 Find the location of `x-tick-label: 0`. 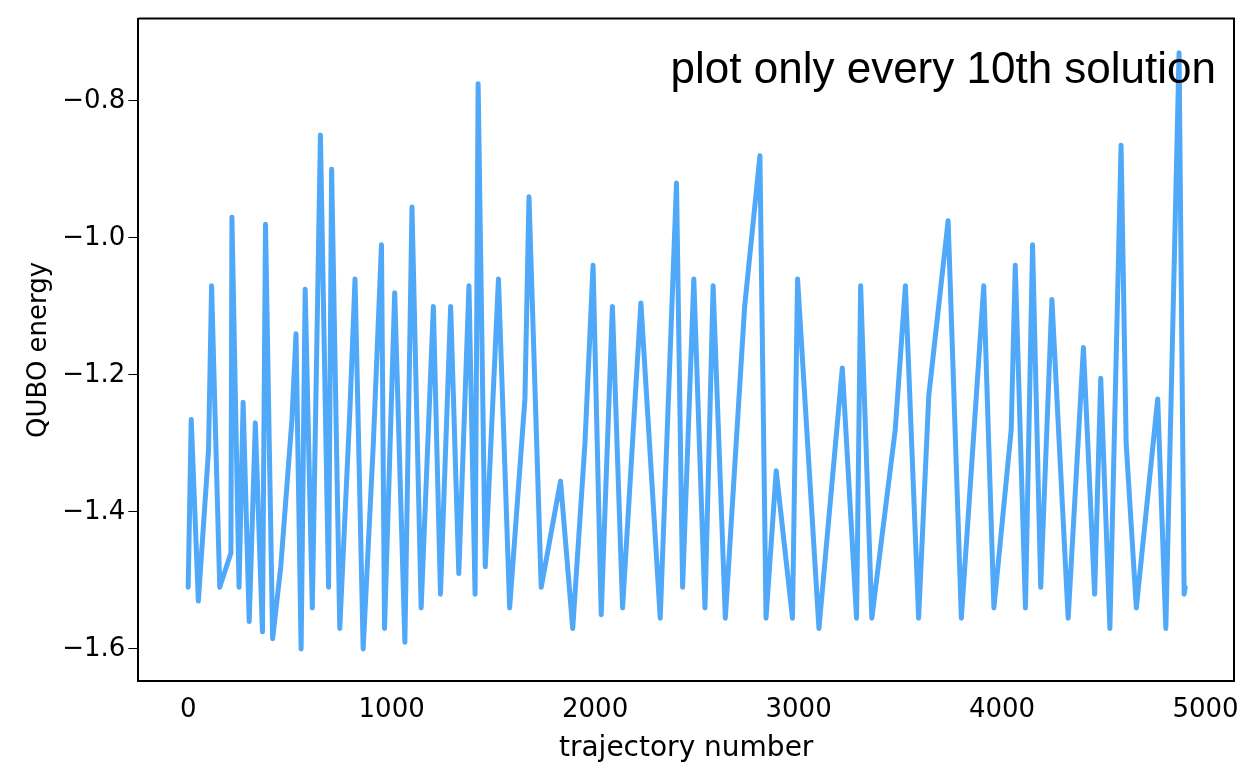

x-tick-label: 0 is located at coordinates (188, 707).